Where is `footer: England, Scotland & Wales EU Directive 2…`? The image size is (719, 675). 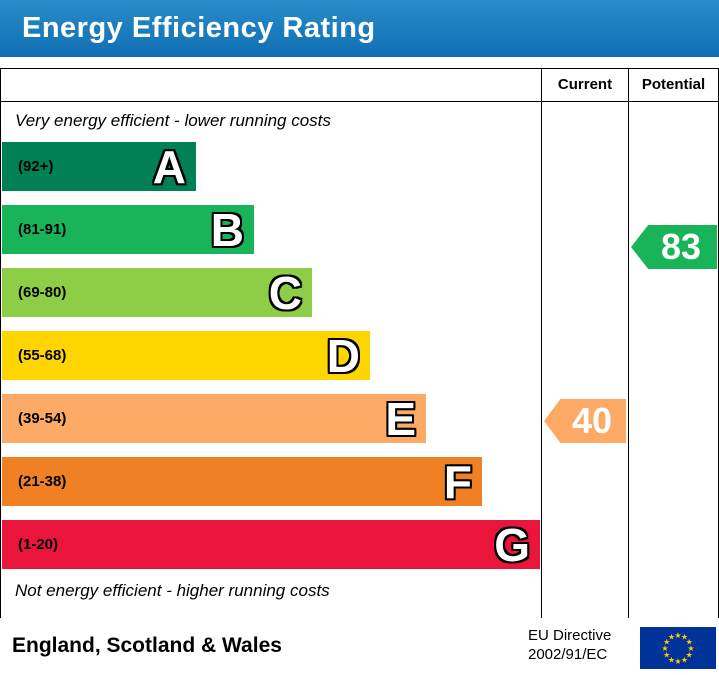 footer: England, Scotland & Wales EU Directive 2… is located at coordinates (359, 646).